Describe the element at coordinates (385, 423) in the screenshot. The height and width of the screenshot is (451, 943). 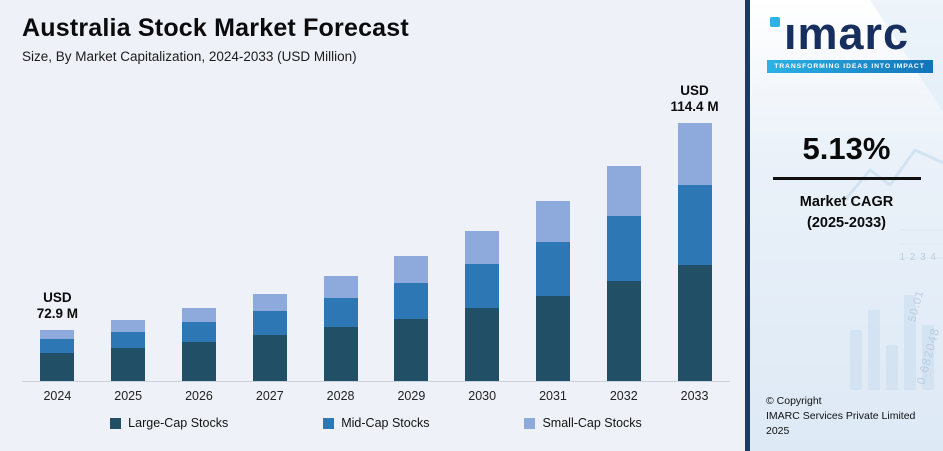
I see `legend-label: Mid-Cap Stocks` at that location.